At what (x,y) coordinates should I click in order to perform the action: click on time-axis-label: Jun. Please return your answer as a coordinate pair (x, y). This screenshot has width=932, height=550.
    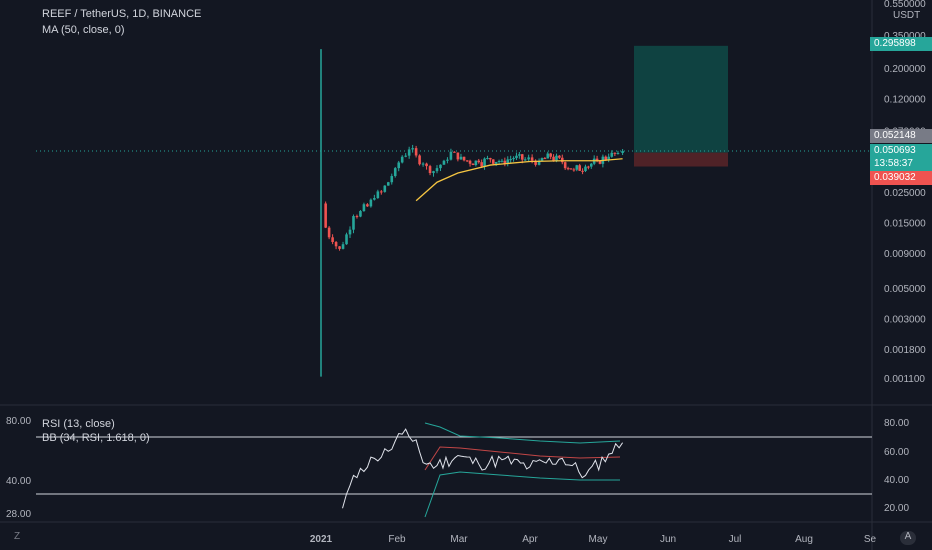
    Looking at the image, I should click on (668, 539).